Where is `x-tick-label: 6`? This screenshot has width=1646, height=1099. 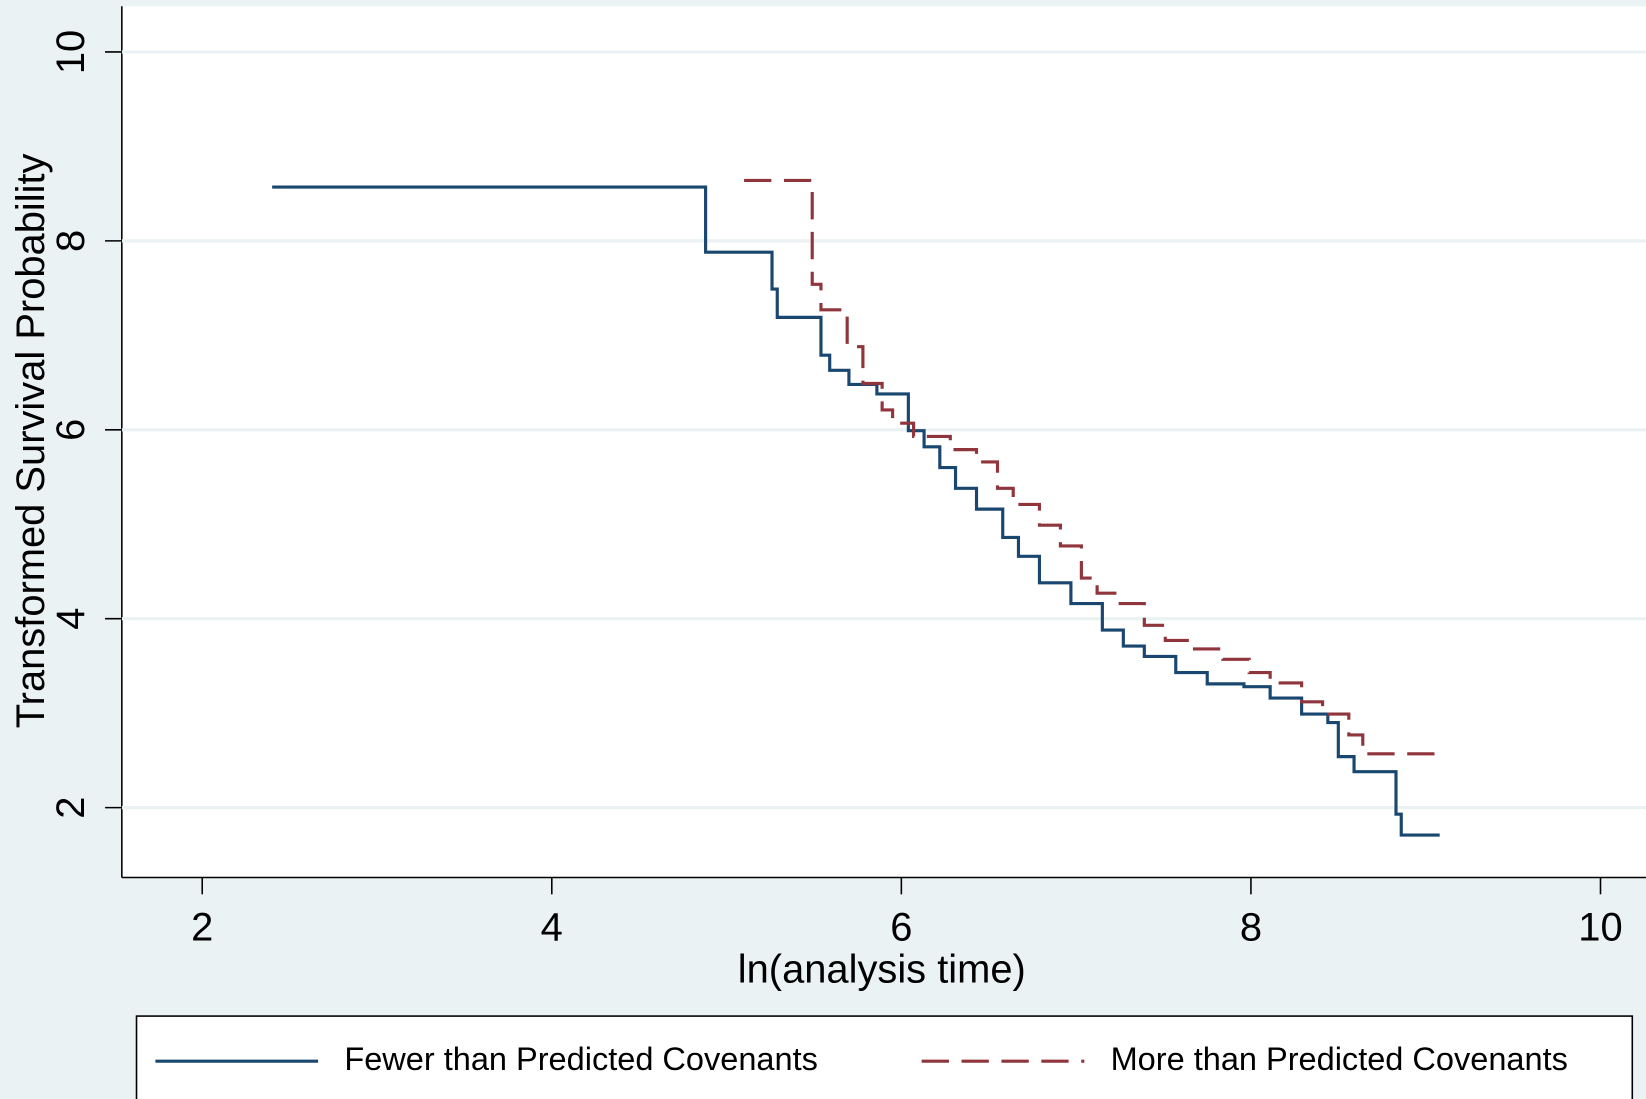
x-tick-label: 6 is located at coordinates (901, 928).